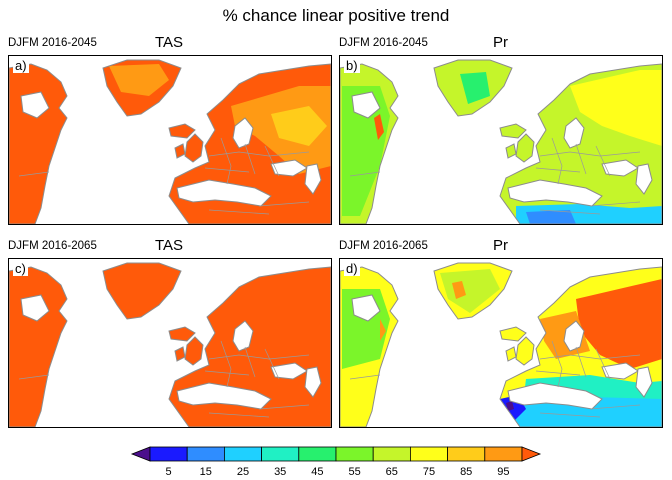 The height and width of the screenshot is (480, 672). What do you see at coordinates (500, 42) in the screenshot?
I see `panel-b-variable: Pr` at bounding box center [500, 42].